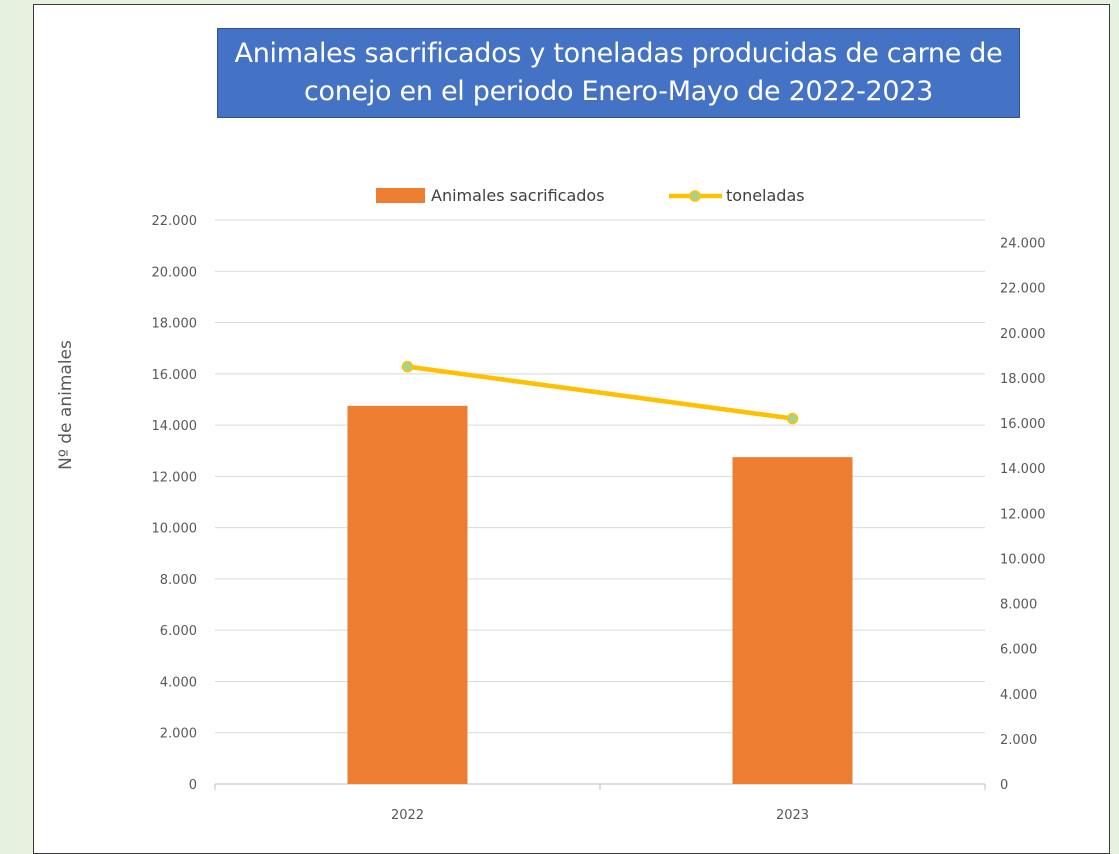  Describe the element at coordinates (175, 324) in the screenshot. I see `y-tick-label: 18.000` at that location.